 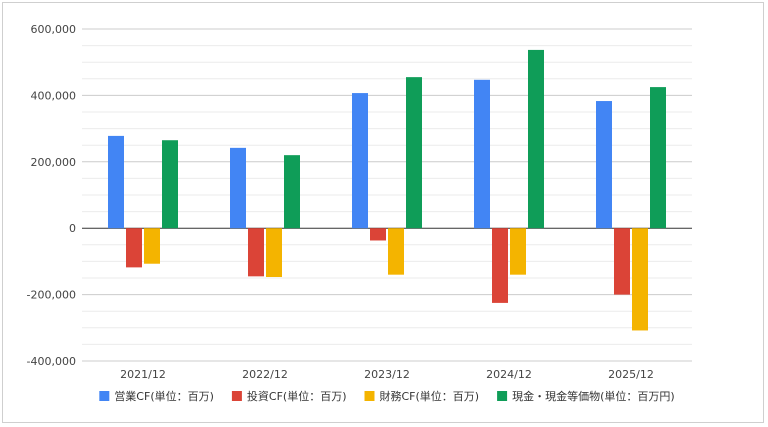 What do you see at coordinates (54, 29) in the screenshot?
I see `y-tick-label: 600,000` at bounding box center [54, 29].